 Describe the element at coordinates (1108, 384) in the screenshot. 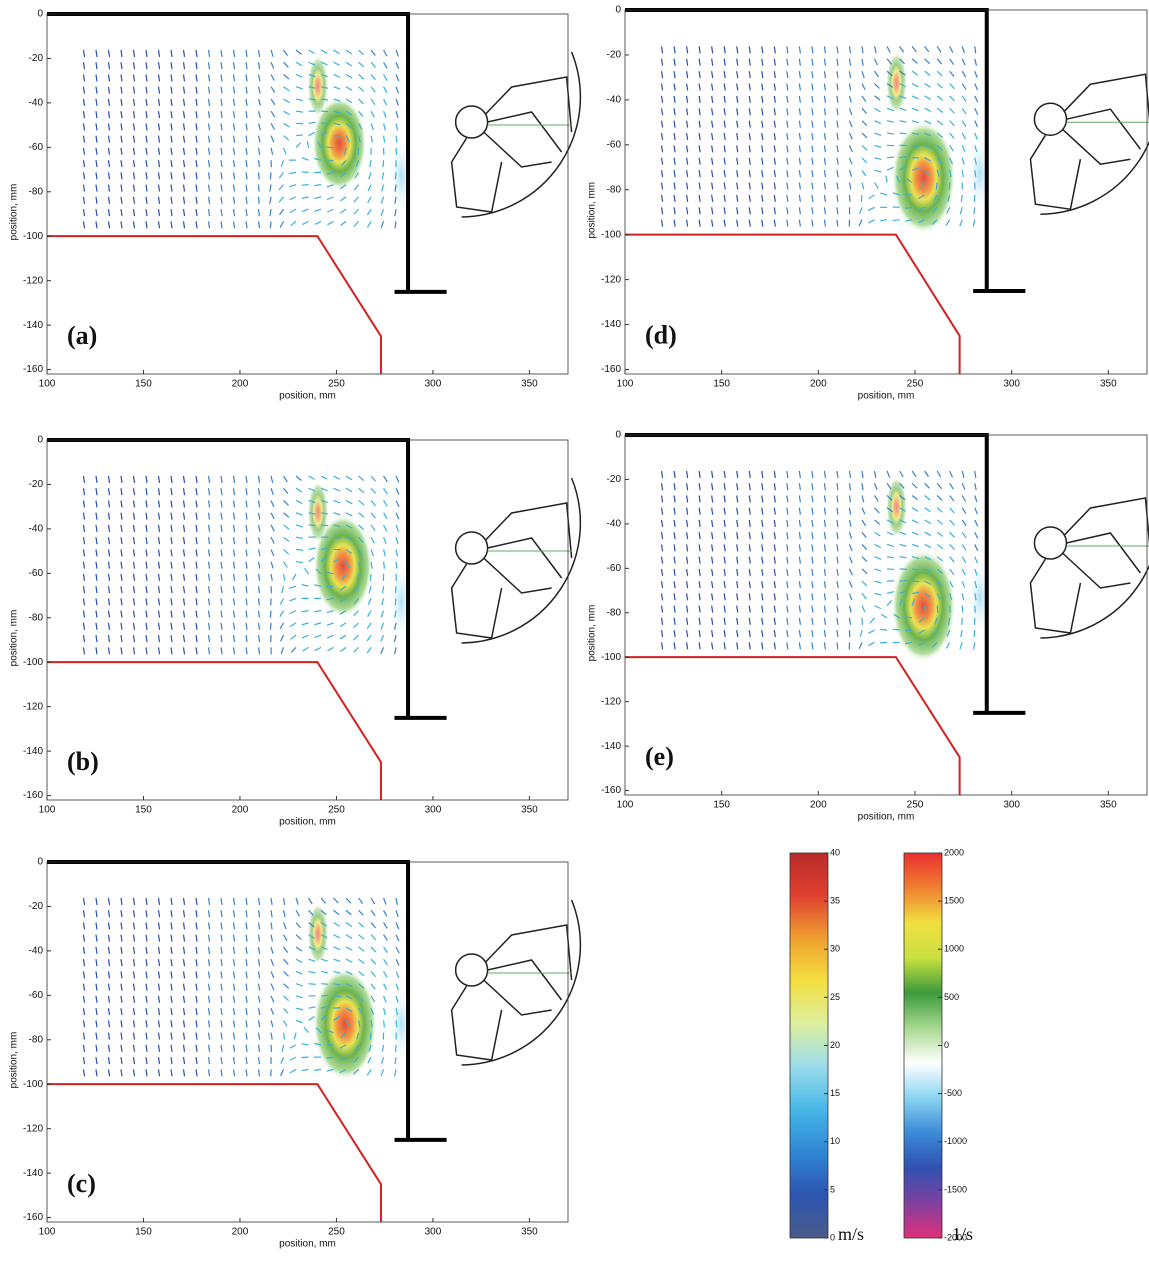

I see `x-tick-label: 350` at that location.